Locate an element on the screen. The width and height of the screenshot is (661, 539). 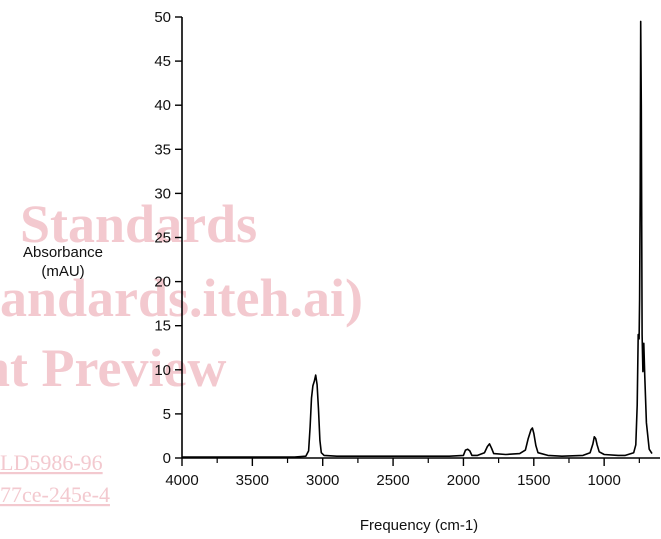
y-axis-title-line-1: Absorbance is located at coordinates (63, 252).